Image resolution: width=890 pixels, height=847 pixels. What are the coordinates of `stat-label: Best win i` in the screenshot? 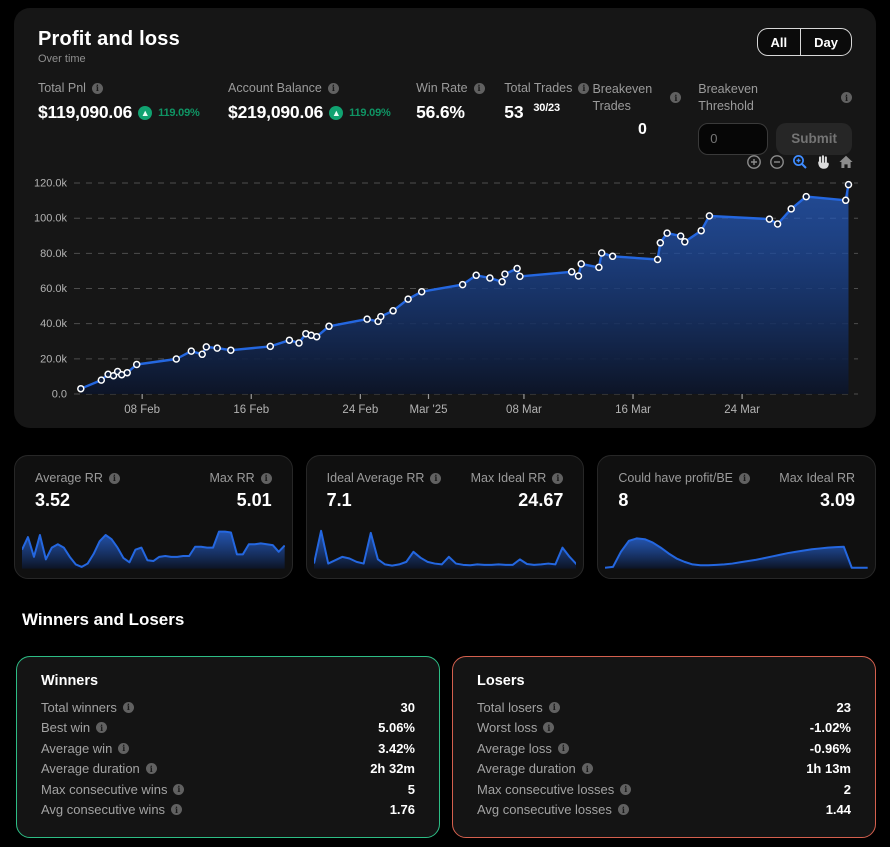 It's located at (74, 727).